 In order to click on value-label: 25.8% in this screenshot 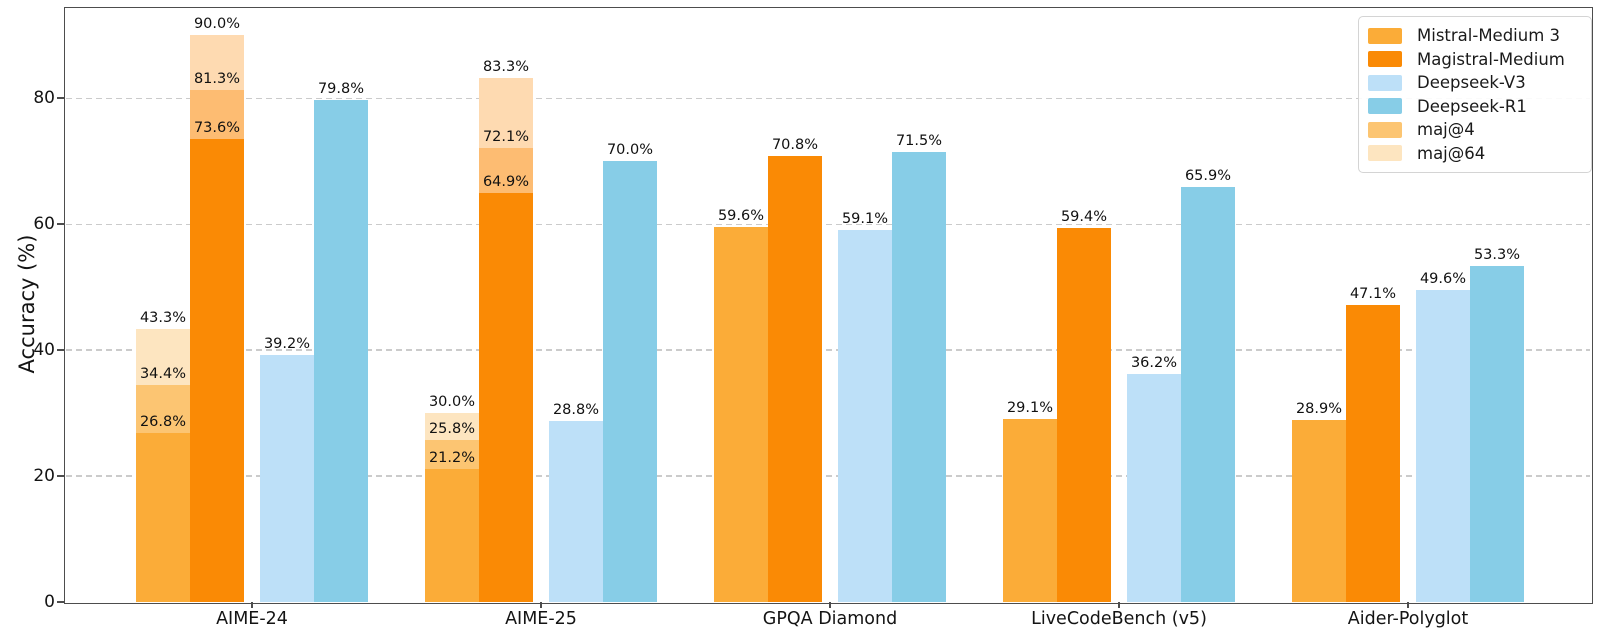, I will do `click(452, 428)`.